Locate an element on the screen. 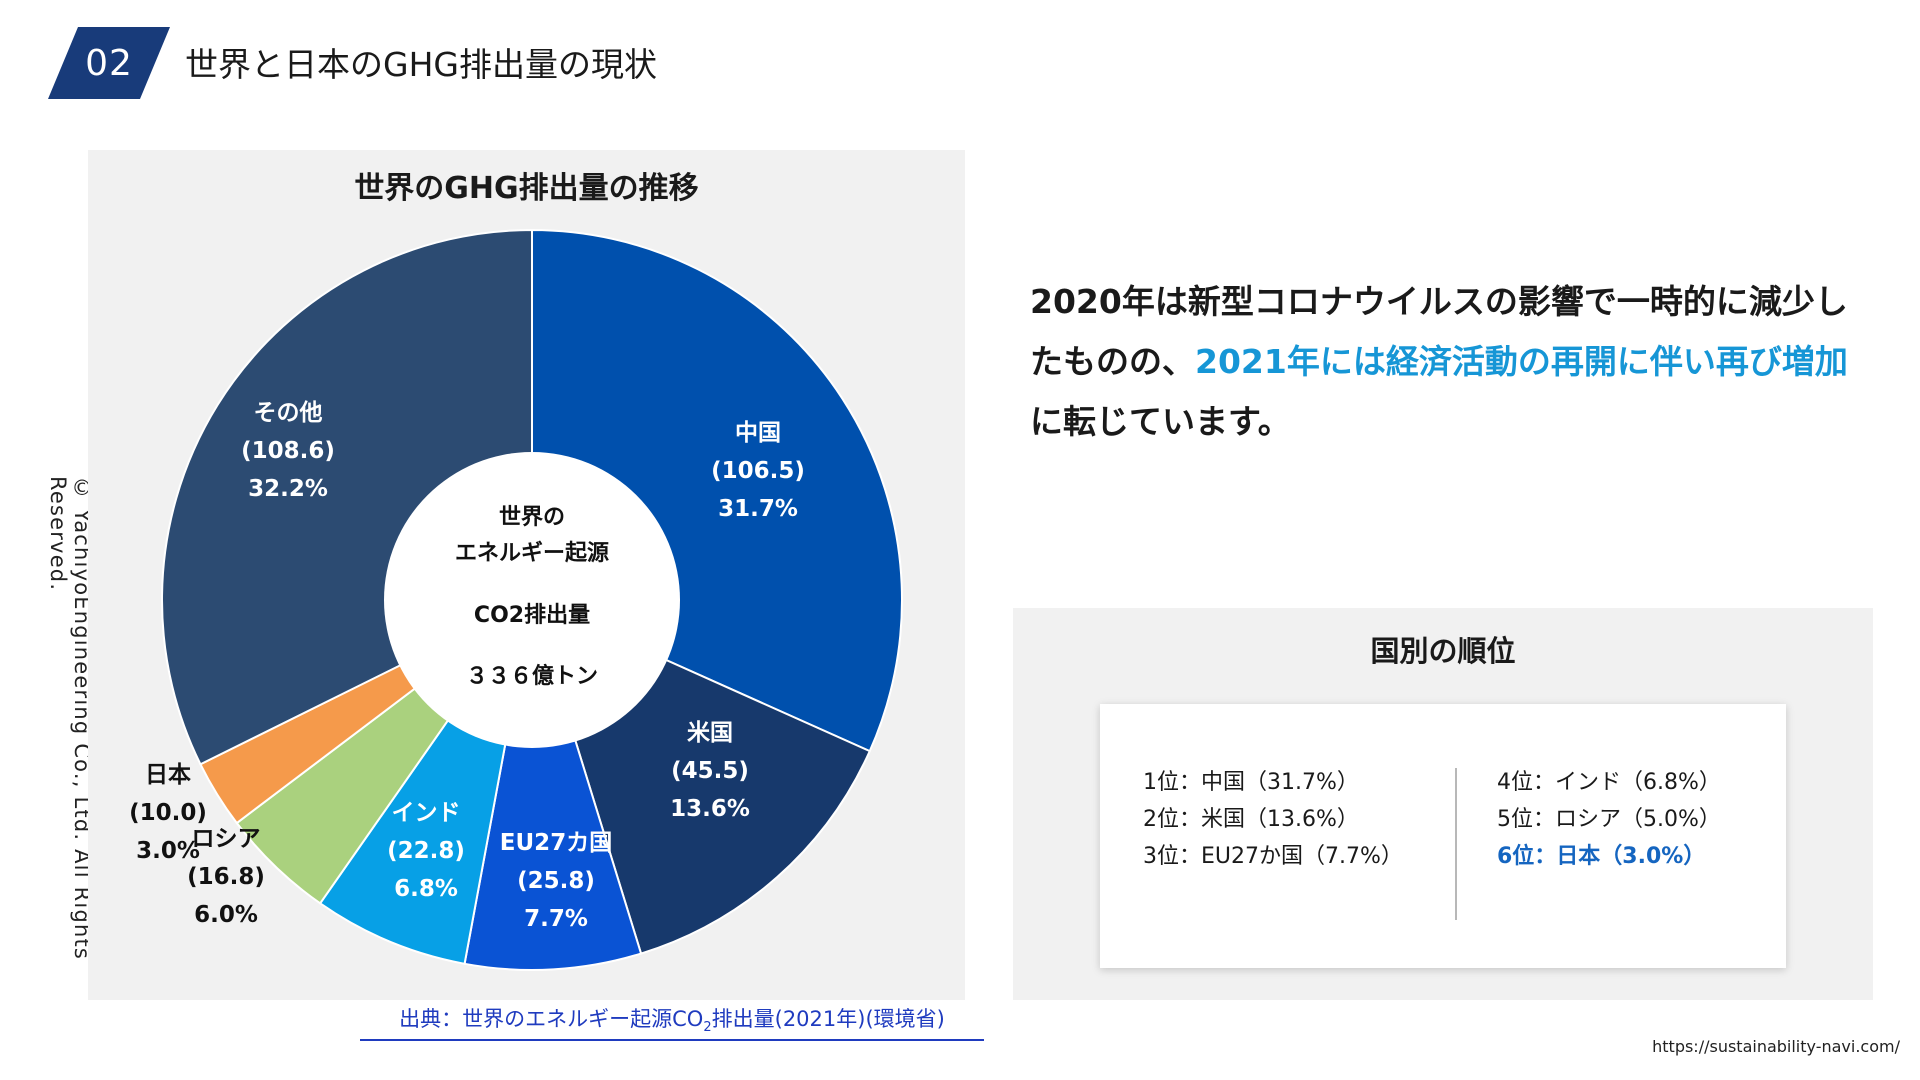 The height and width of the screenshot is (1080, 1920). message-part1: 2020年は新型コロナウイルスの影響で一時的に減少したものの、 is located at coordinates (1439, 331).